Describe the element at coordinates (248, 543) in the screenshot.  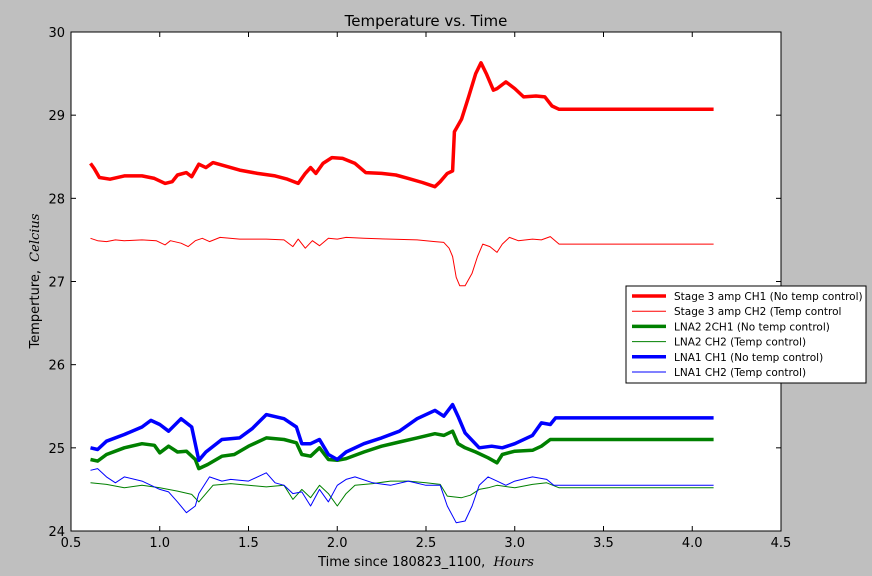
I see `x-tick-label: 1.5` at that location.